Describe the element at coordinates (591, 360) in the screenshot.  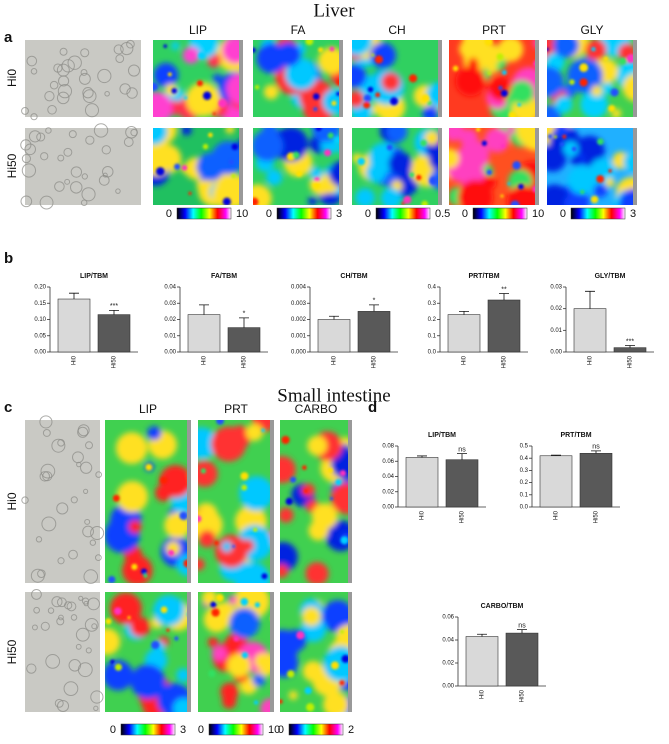
I see `x-tick-label: Hi0` at that location.